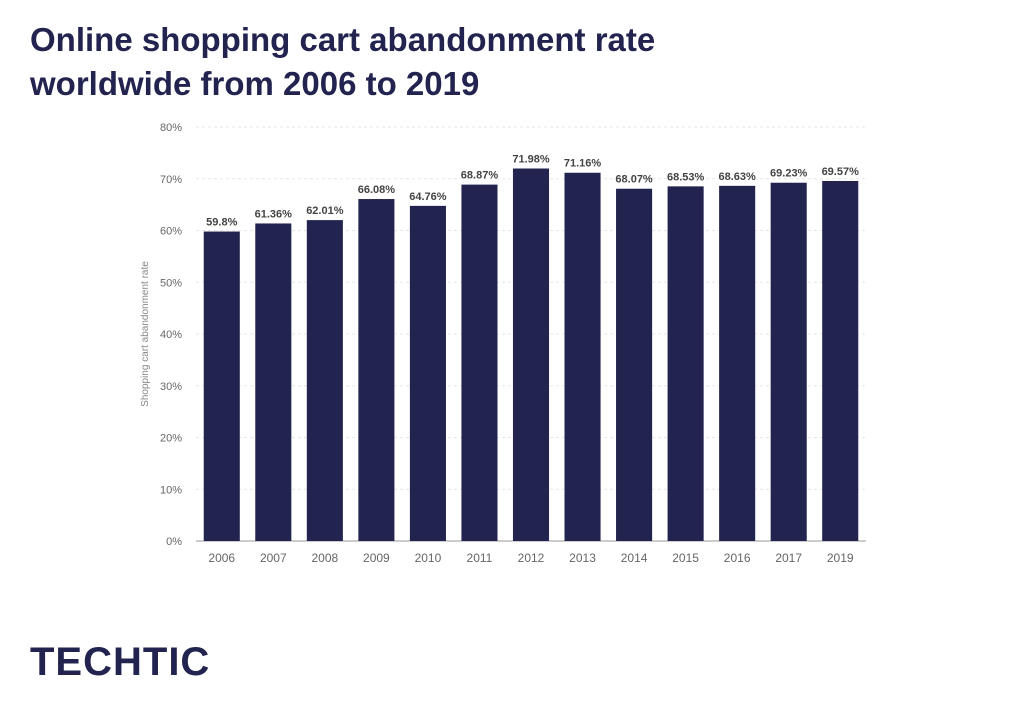 The height and width of the screenshot is (711, 1024). I want to click on data-label: 64.76%, so click(428, 197).